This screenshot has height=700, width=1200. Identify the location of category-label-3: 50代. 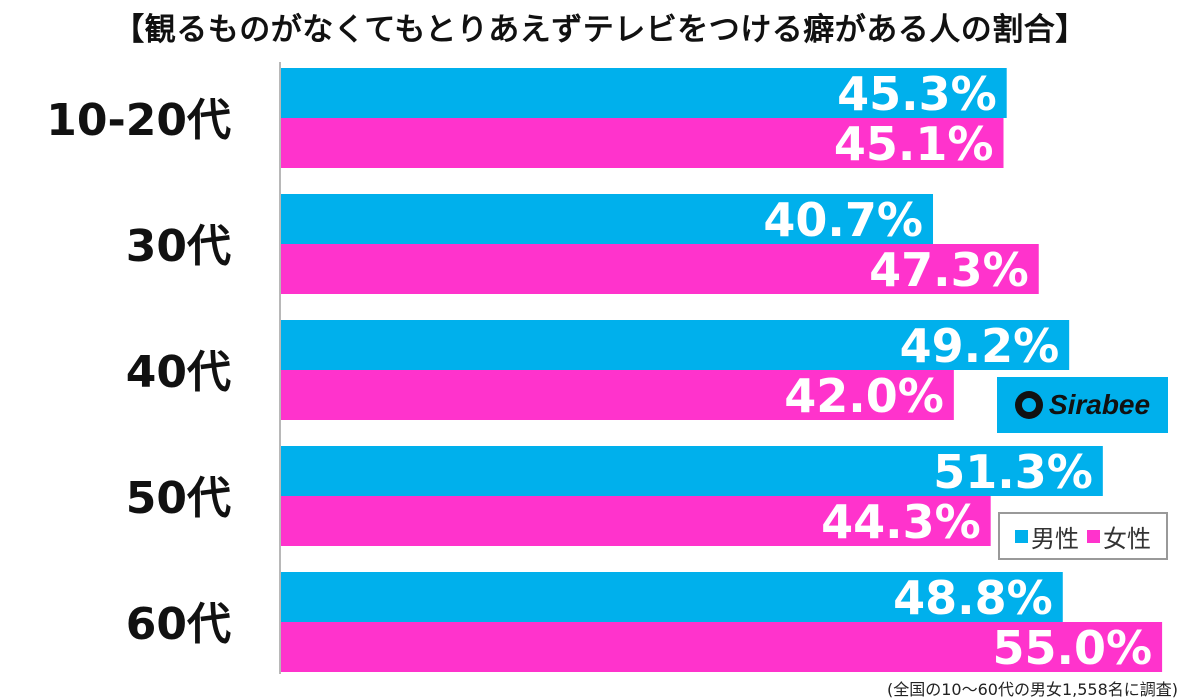
(178, 498).